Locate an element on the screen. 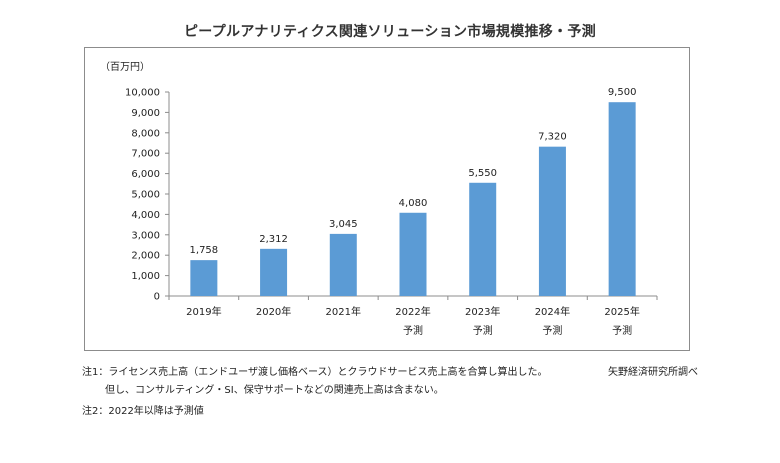 This screenshot has width=780, height=463. x-tick-label: 2022年 is located at coordinates (412, 311).